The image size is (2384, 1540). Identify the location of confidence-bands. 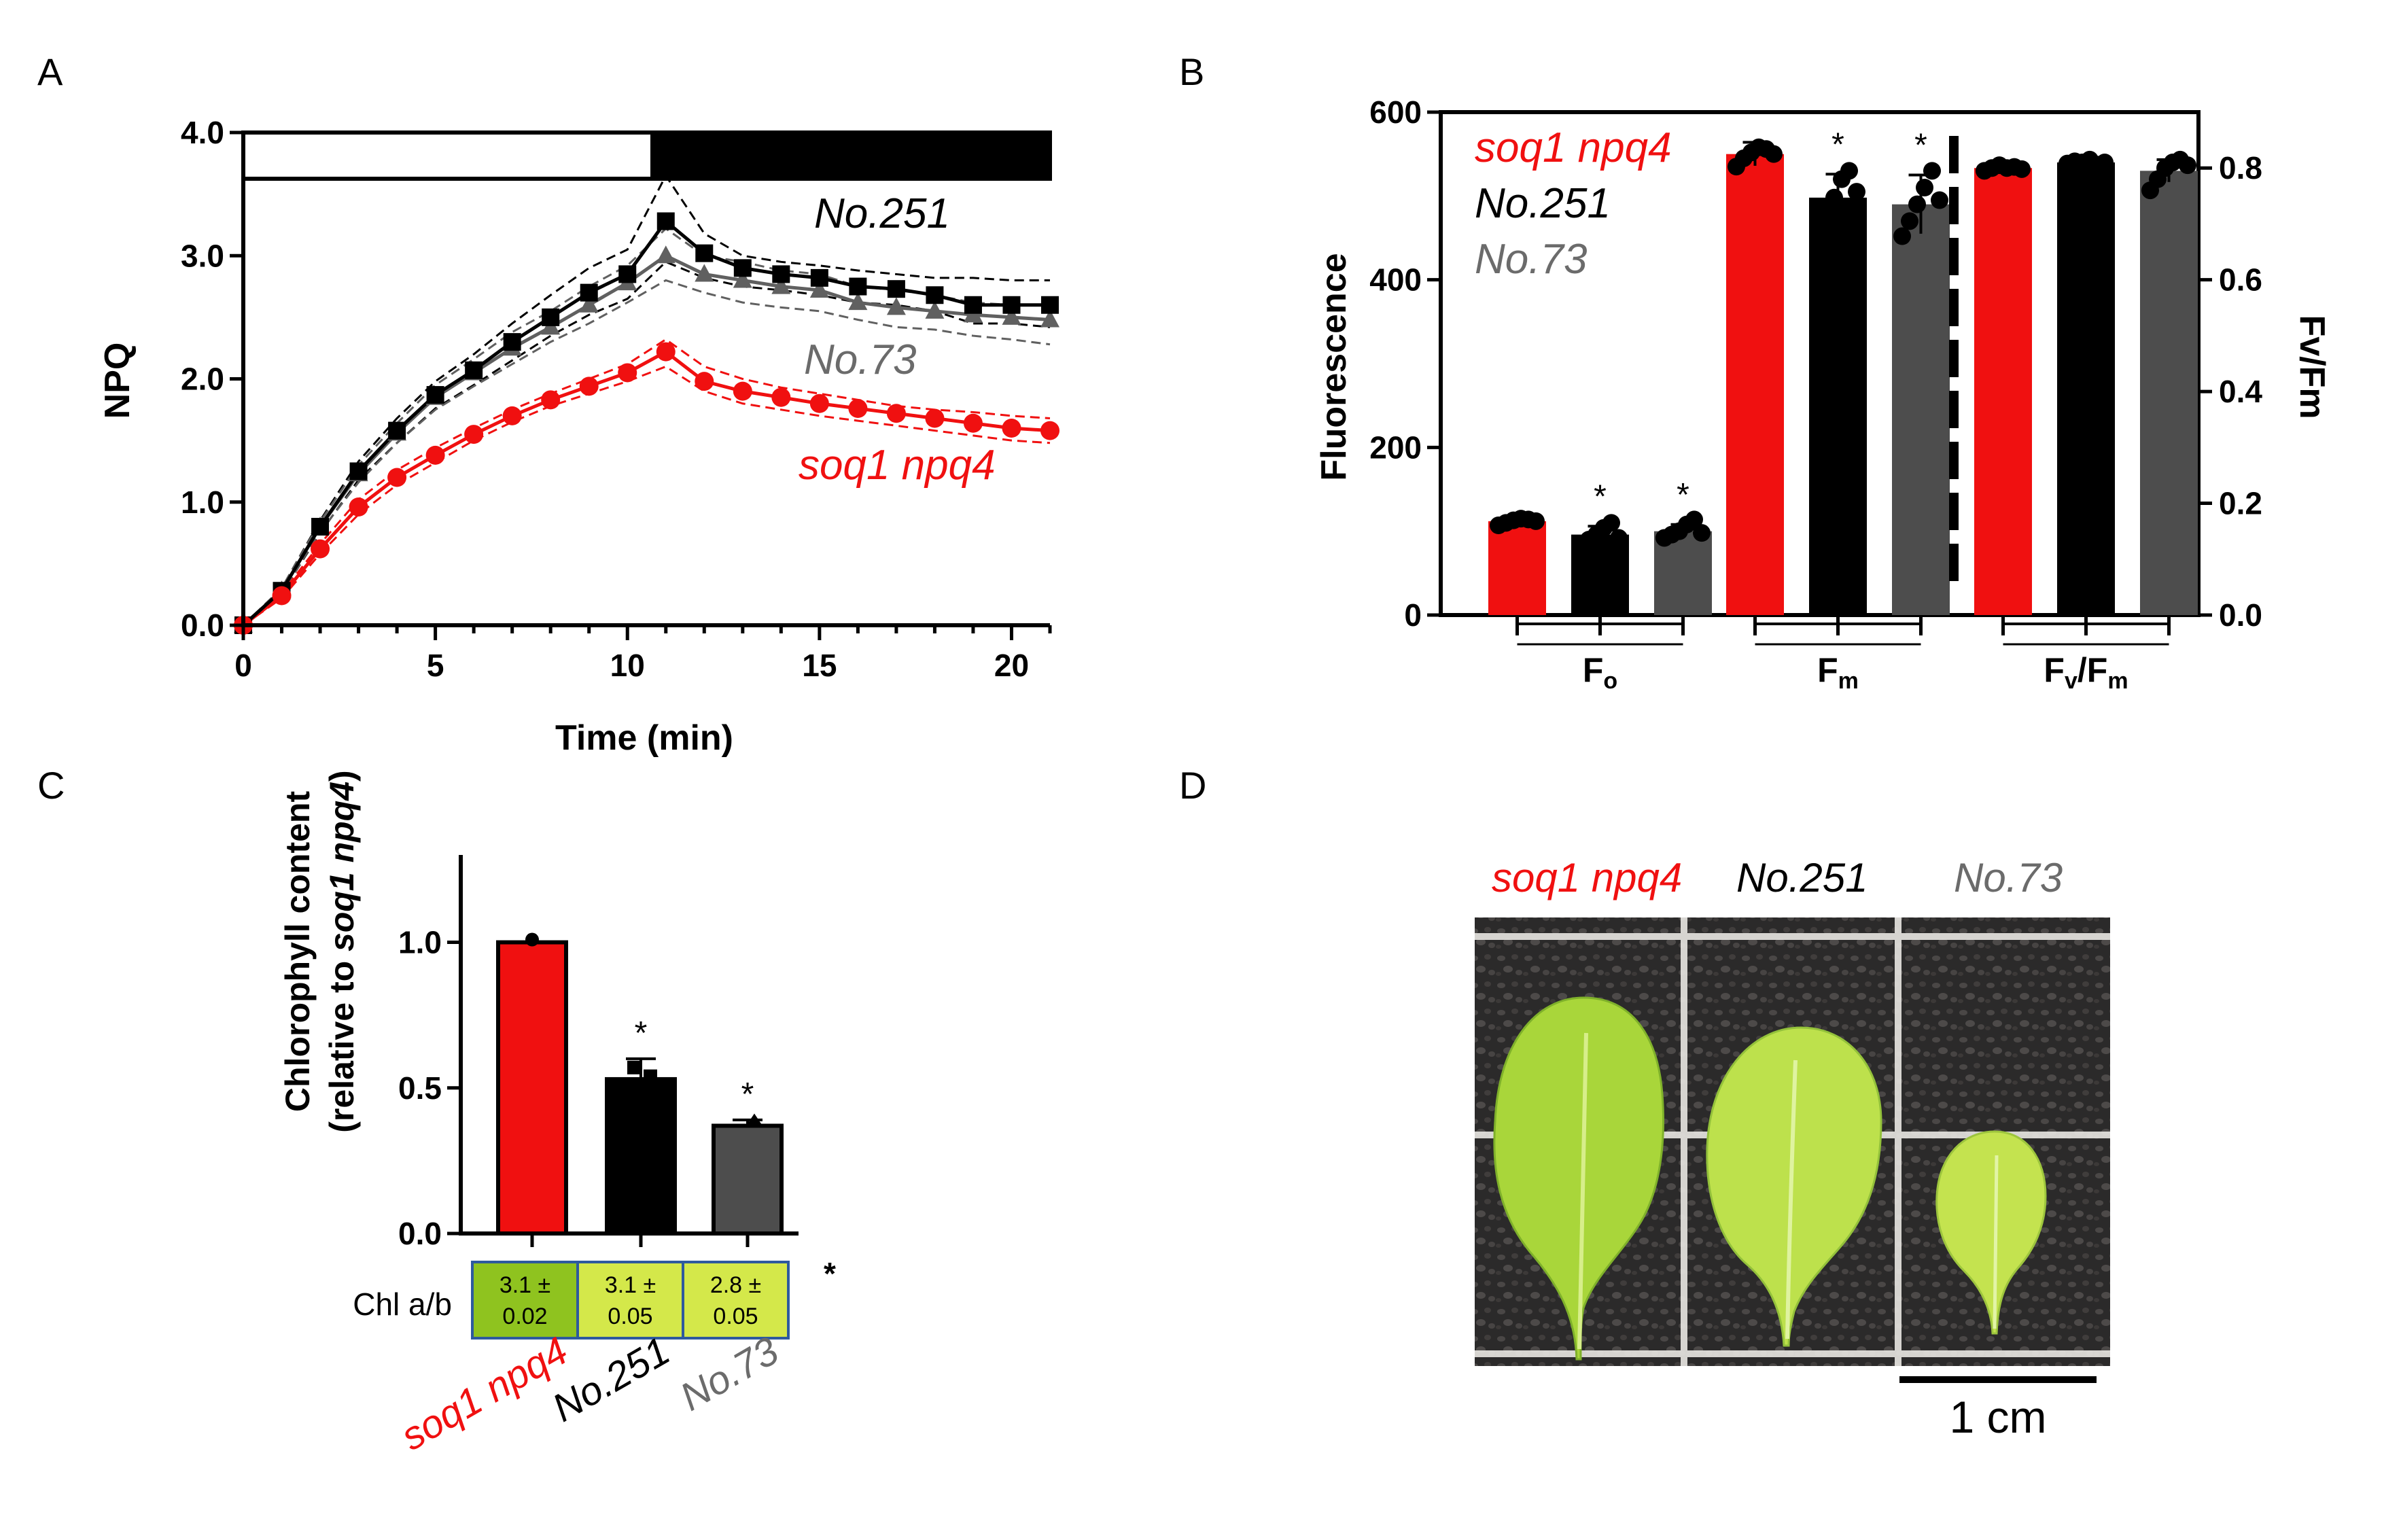
(646, 400).